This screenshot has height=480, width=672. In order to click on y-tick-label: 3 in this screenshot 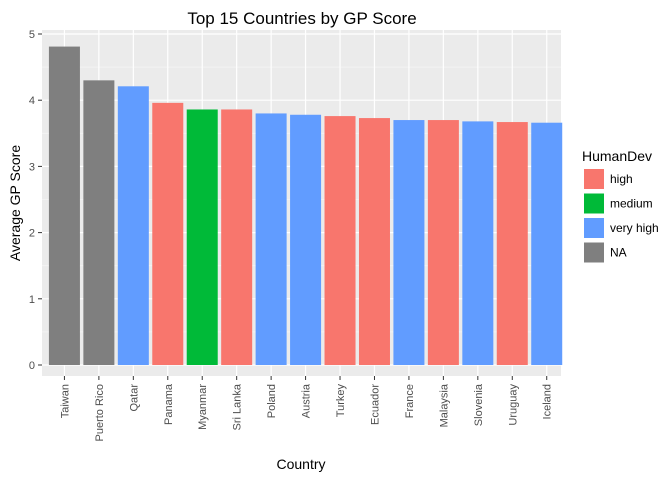, I will do `click(32, 167)`.